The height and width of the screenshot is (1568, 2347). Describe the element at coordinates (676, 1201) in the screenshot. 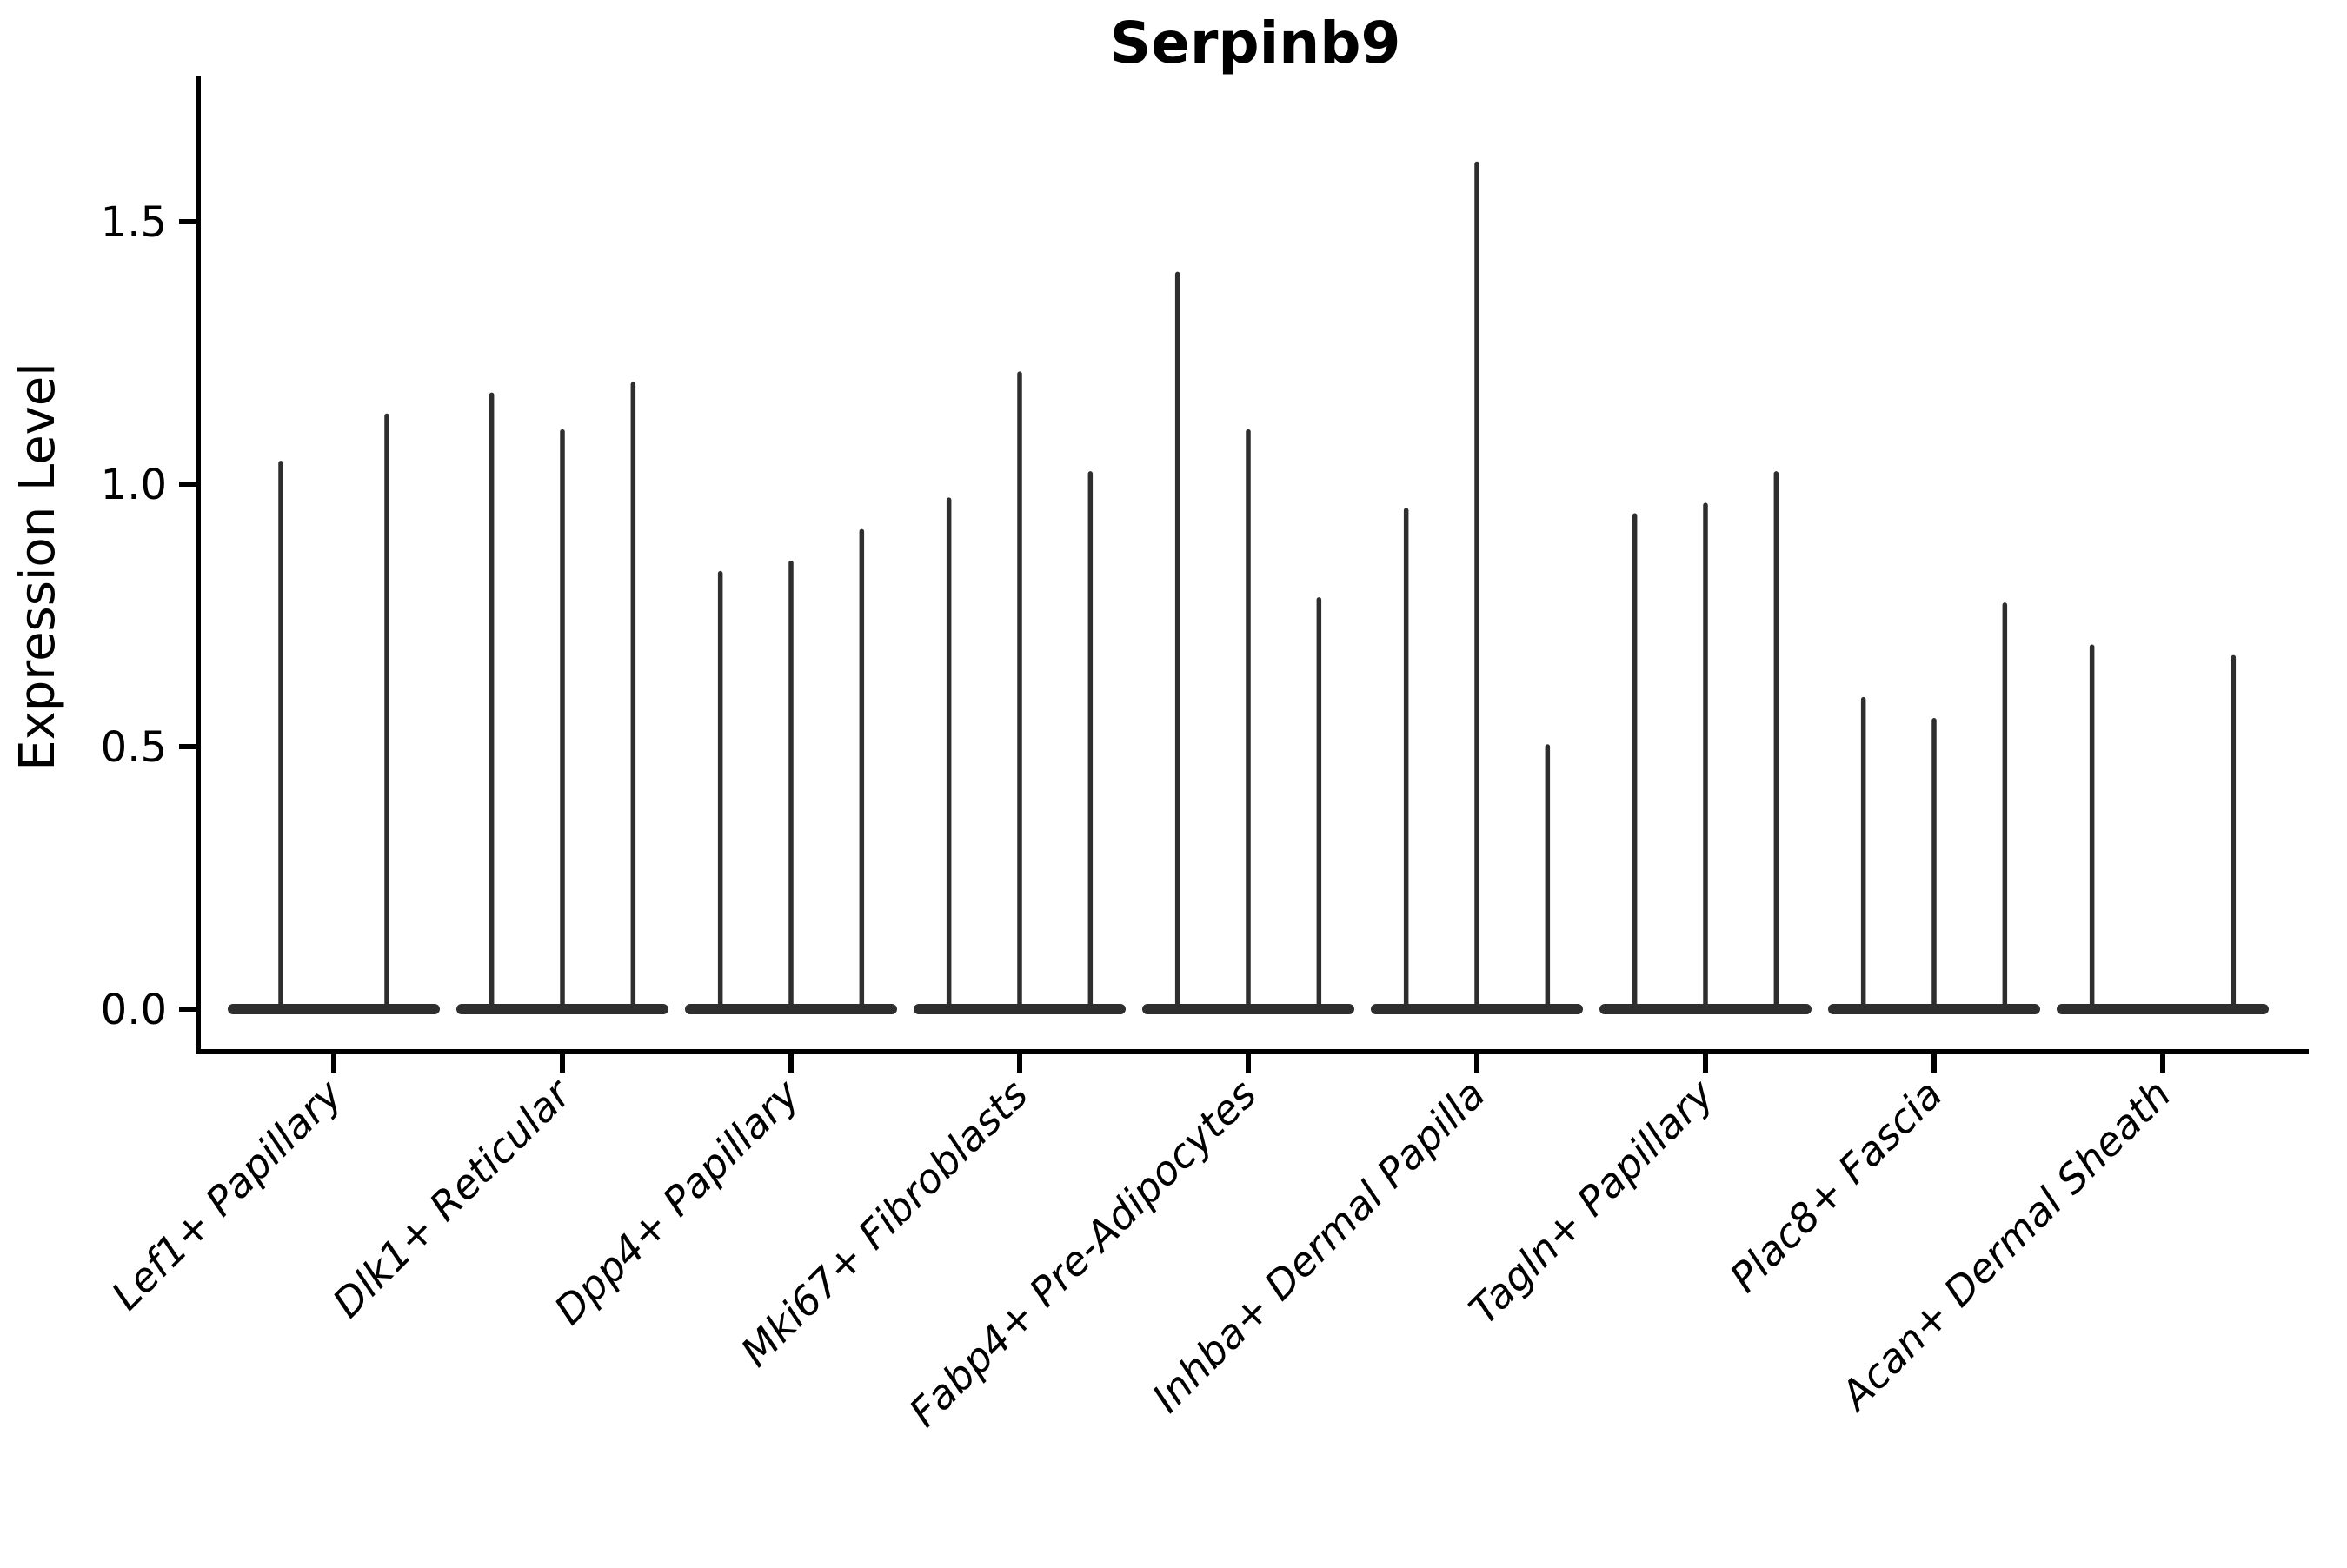

I see `x-tick-label: Dpp4+ Papillary` at that location.